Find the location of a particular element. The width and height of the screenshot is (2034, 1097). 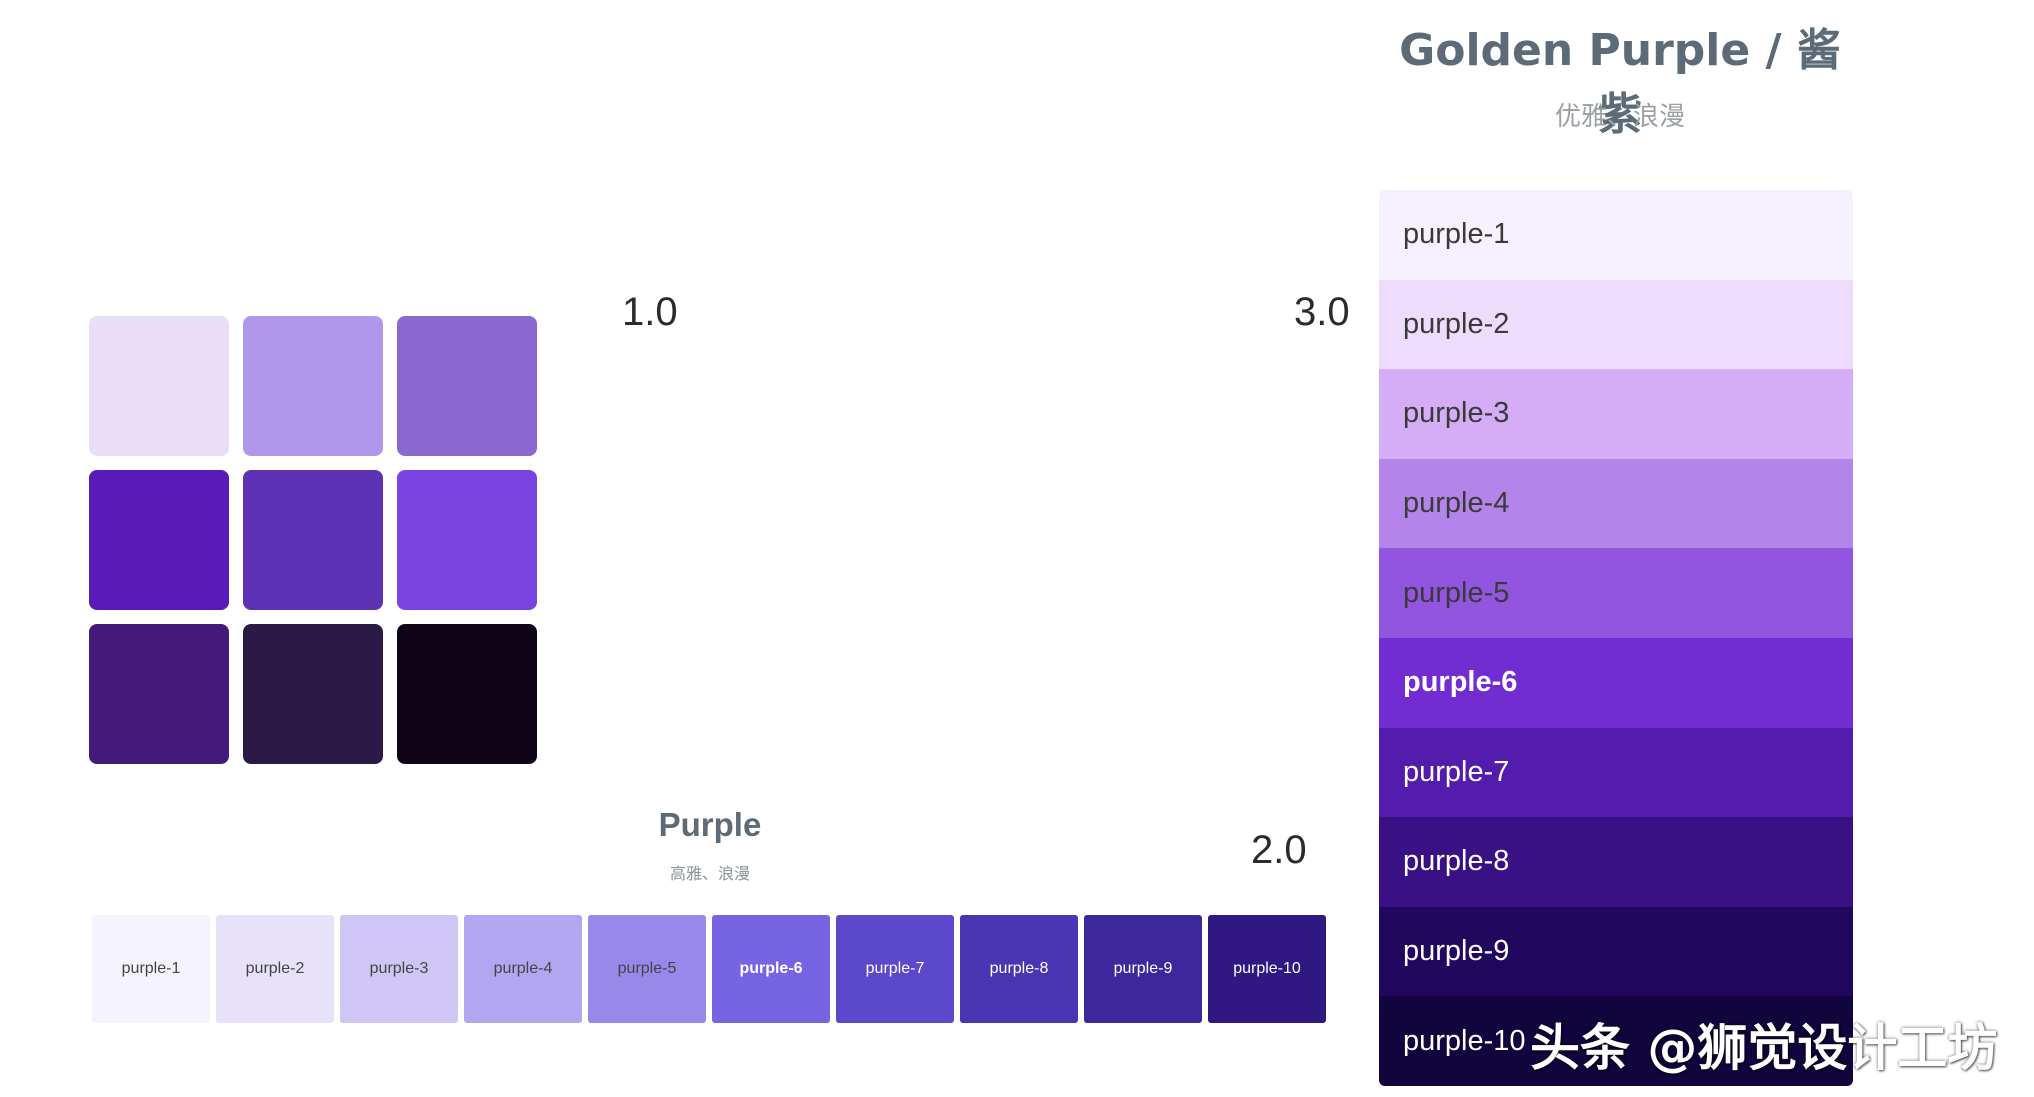

palette-swatch-label: purple-3 is located at coordinates (399, 968).